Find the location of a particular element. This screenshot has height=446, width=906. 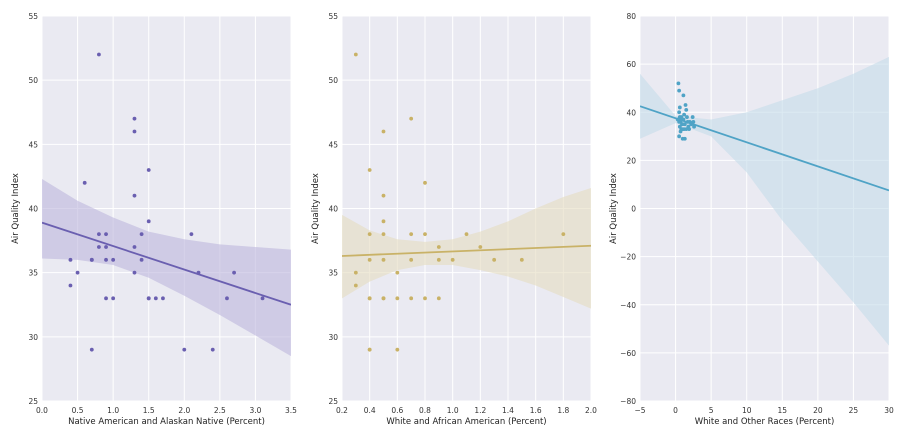

y-tick-label: 25 is located at coordinates (33, 401).